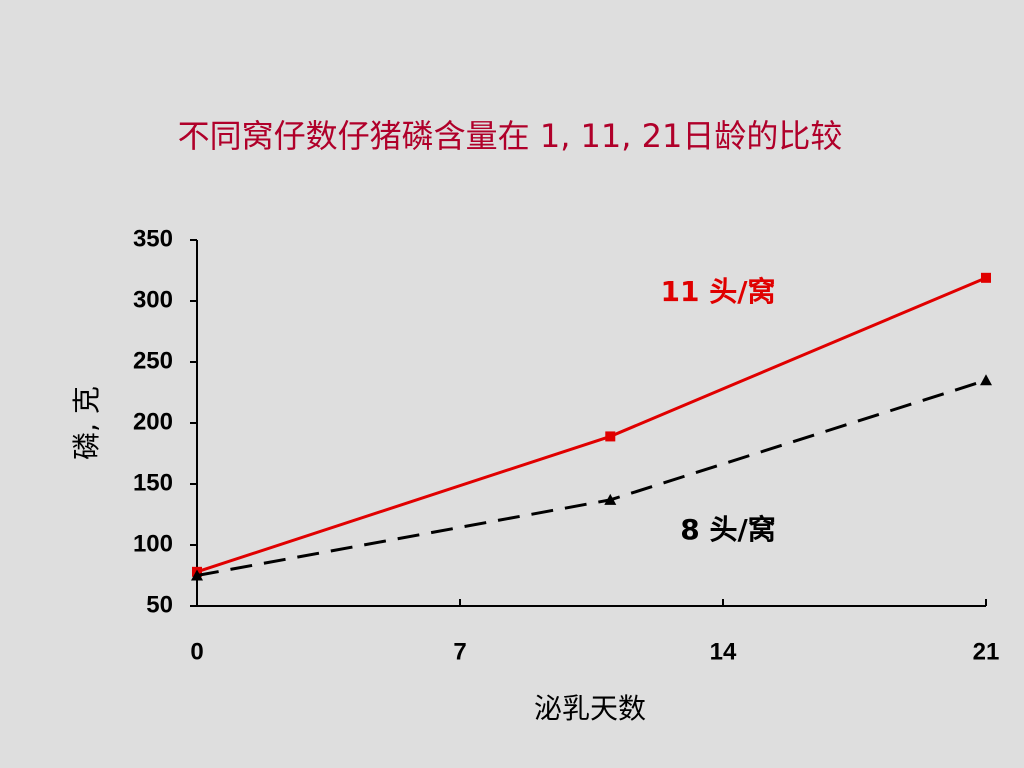 This screenshot has width=1024, height=768. What do you see at coordinates (986, 651) in the screenshot?
I see `x-tick-label: 21` at bounding box center [986, 651].